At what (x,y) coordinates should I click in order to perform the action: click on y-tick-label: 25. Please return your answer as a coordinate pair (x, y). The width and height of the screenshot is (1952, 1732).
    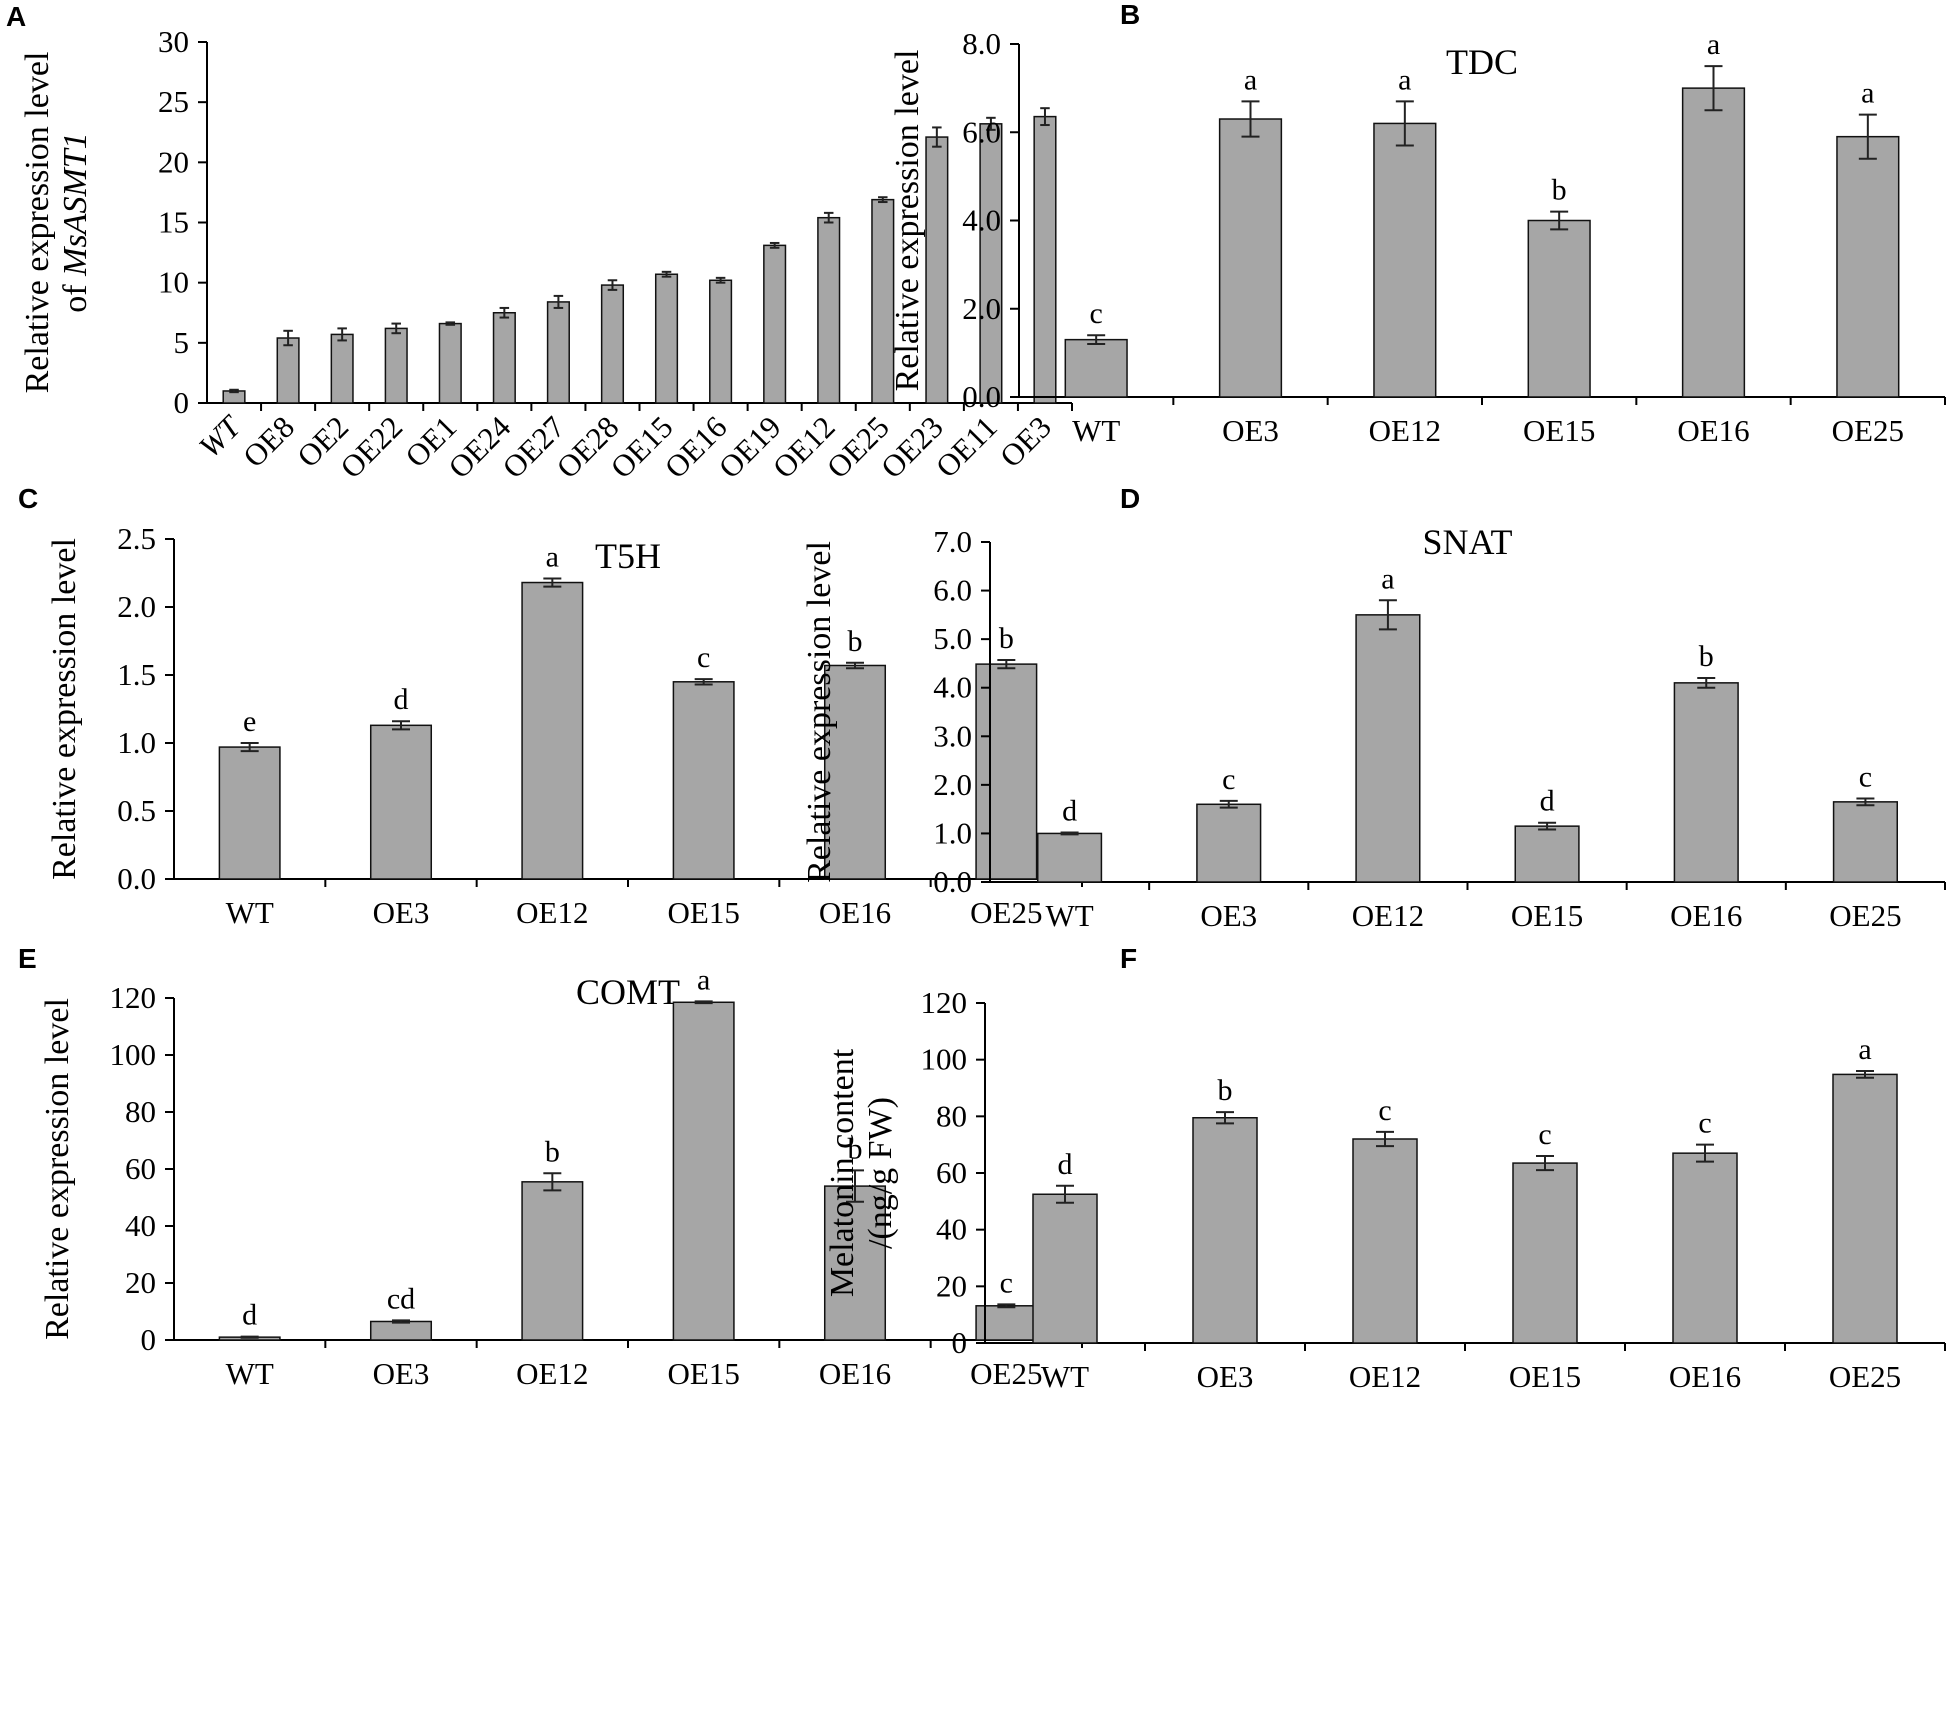
    Looking at the image, I should click on (173, 101).